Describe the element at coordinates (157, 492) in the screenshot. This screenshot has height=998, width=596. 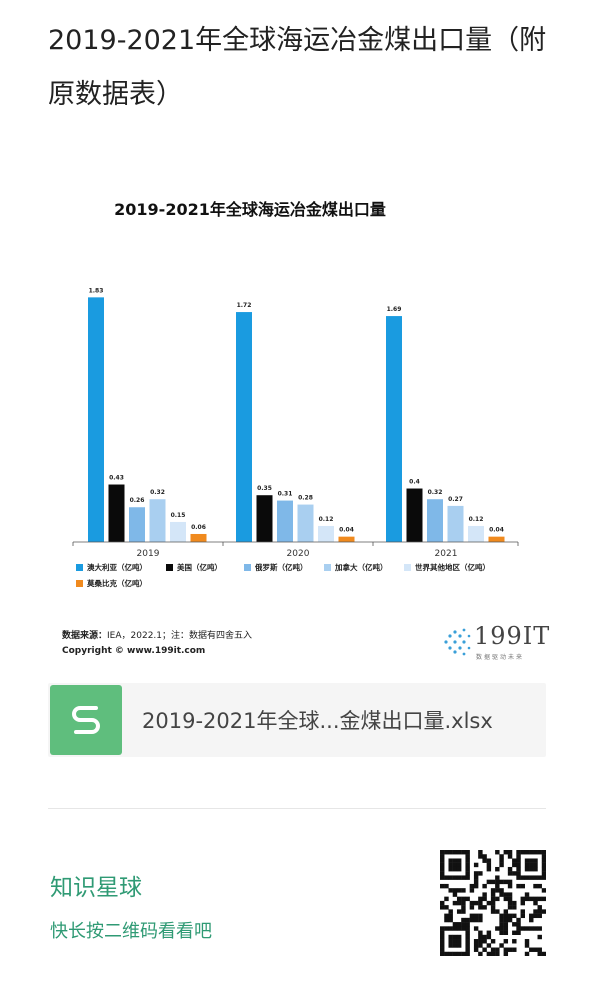
I see `data-label-2019-3: 0.32` at that location.